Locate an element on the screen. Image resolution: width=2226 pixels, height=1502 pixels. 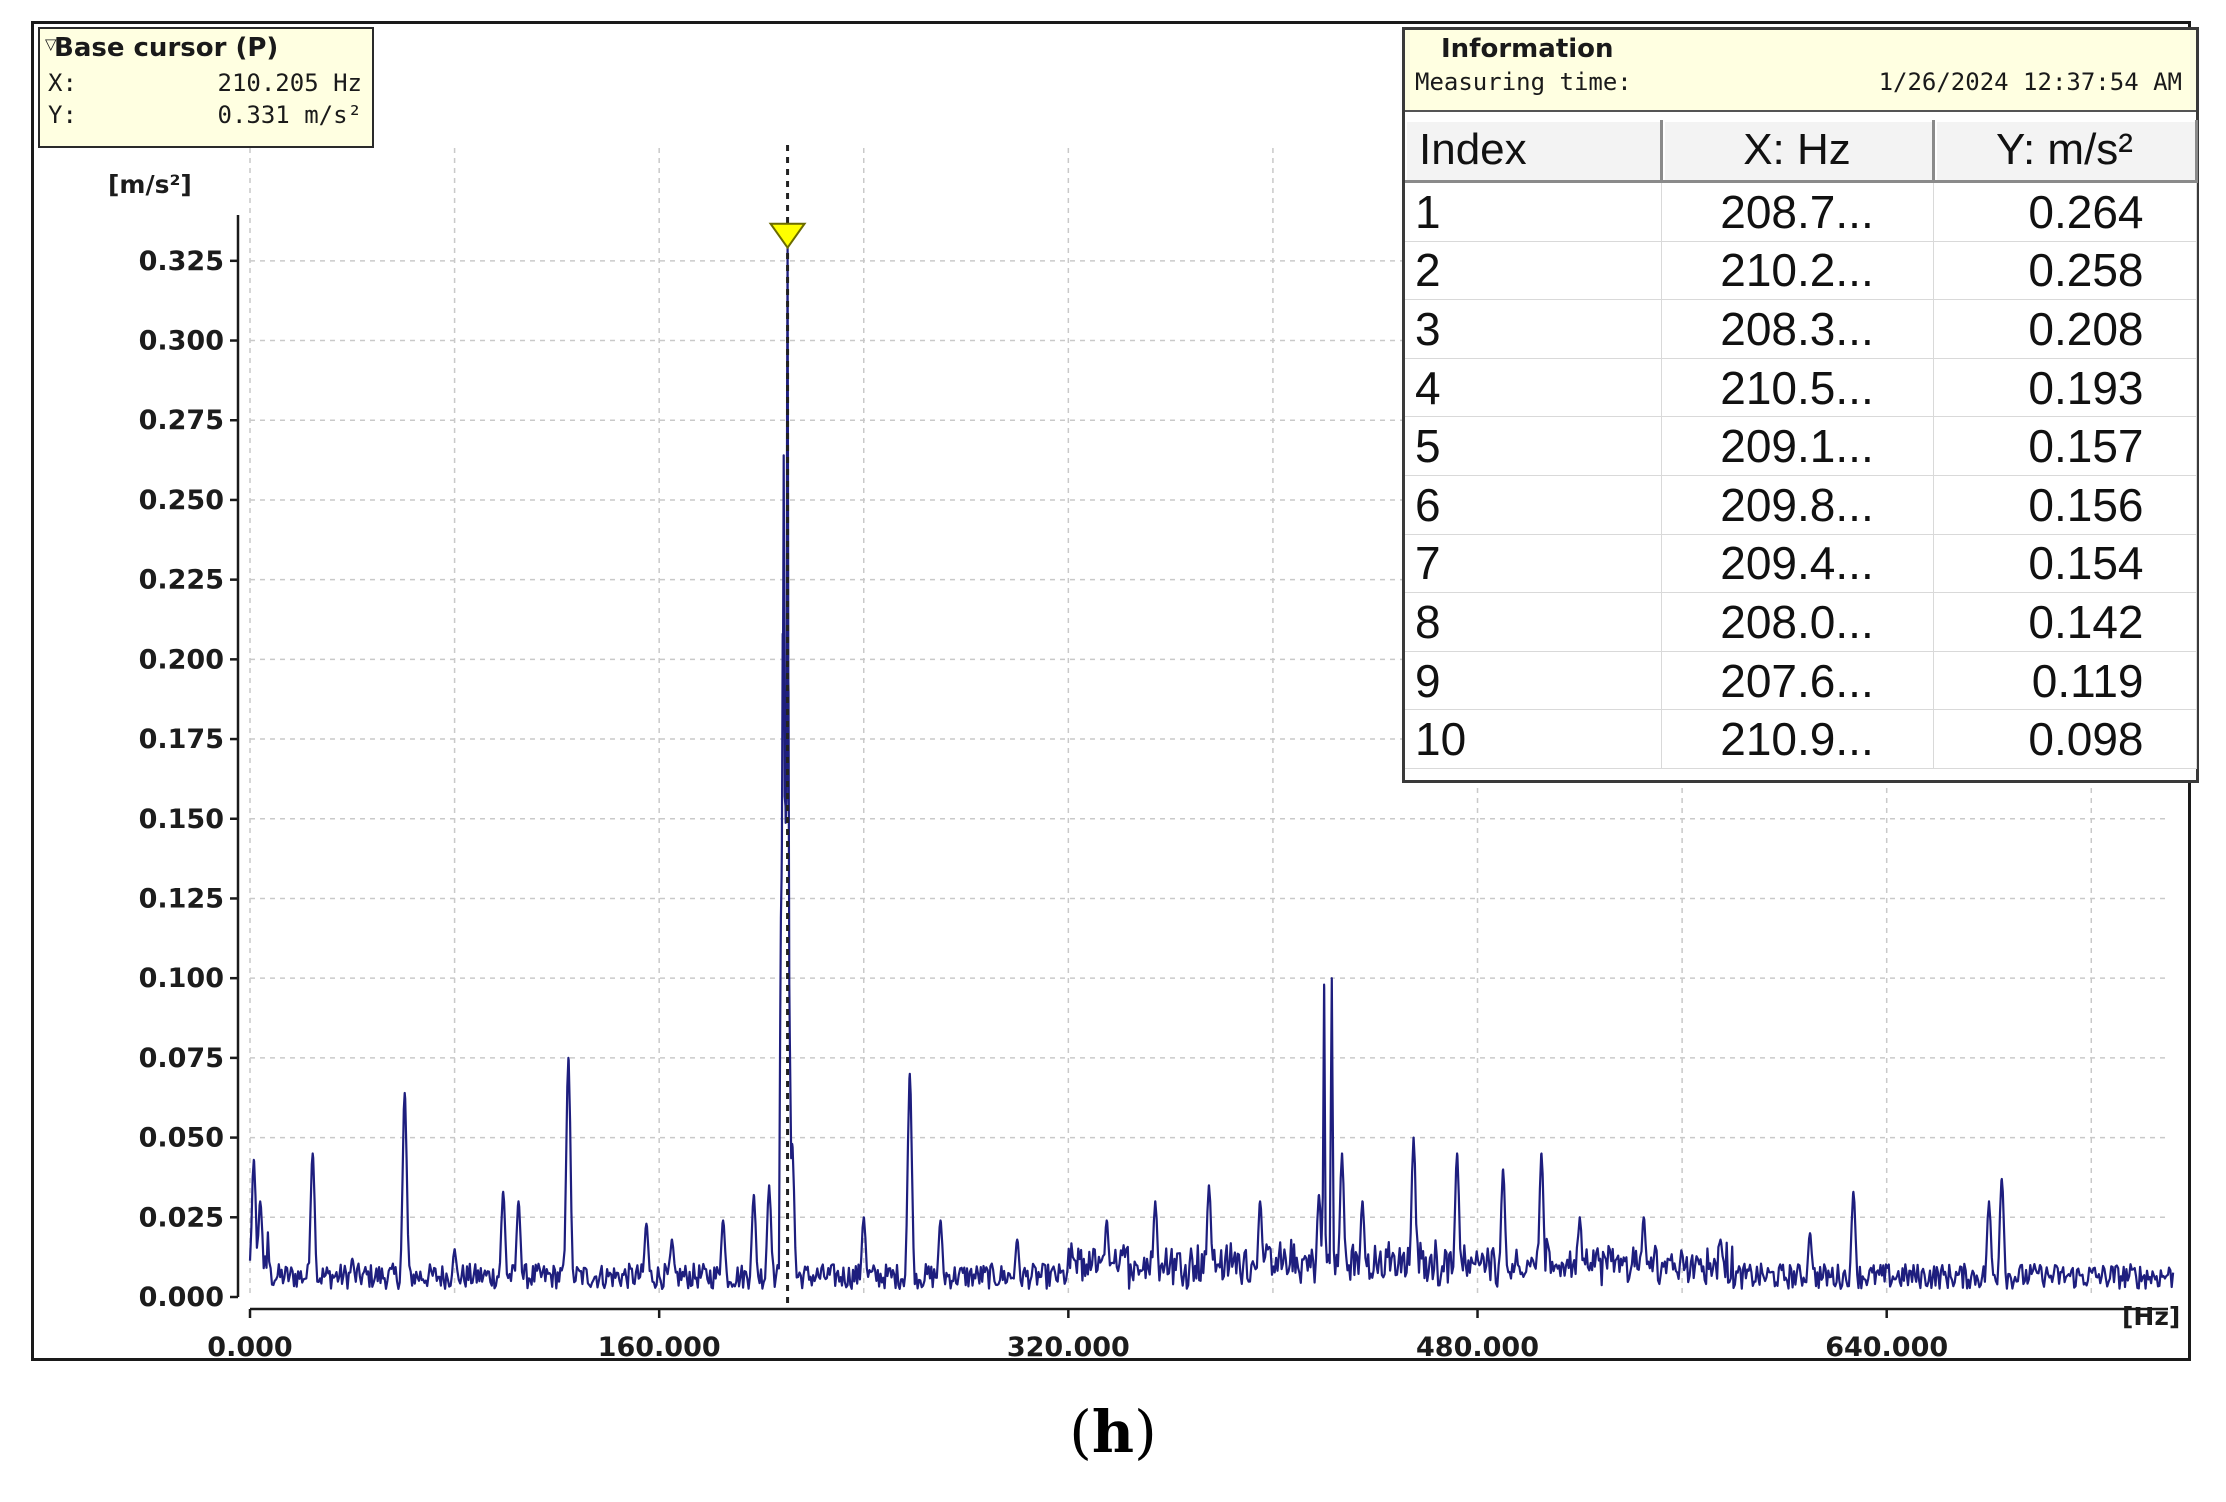
cursor-title: Base cursor (P) is located at coordinates (166, 48).